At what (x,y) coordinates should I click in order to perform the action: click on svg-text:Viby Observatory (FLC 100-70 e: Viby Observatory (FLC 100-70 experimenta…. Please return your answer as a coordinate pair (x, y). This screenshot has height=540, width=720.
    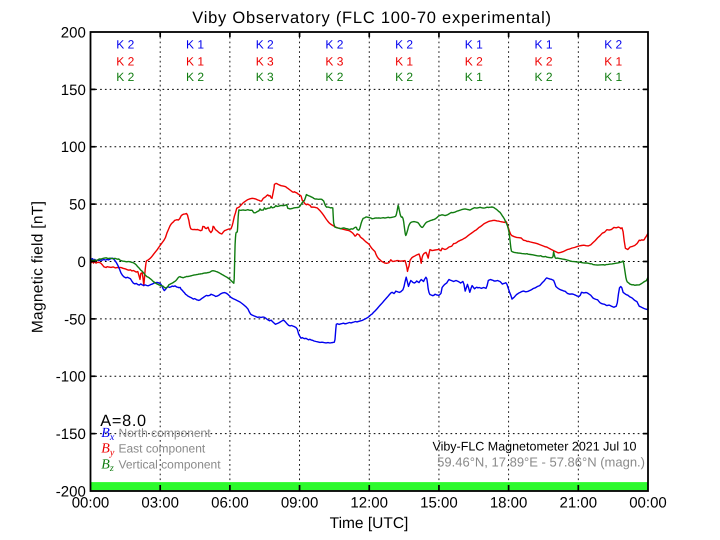
    Looking at the image, I should click on (372, 18).